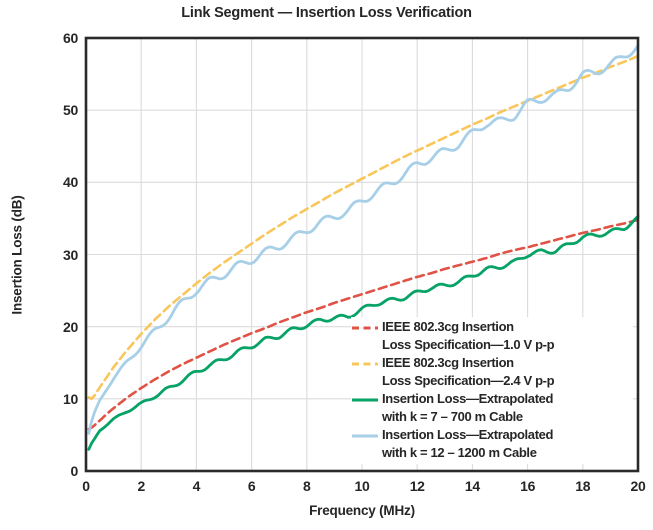 The height and width of the screenshot is (530, 653). What do you see at coordinates (70, 254) in the screenshot?
I see `y-tick-label: 30` at bounding box center [70, 254].